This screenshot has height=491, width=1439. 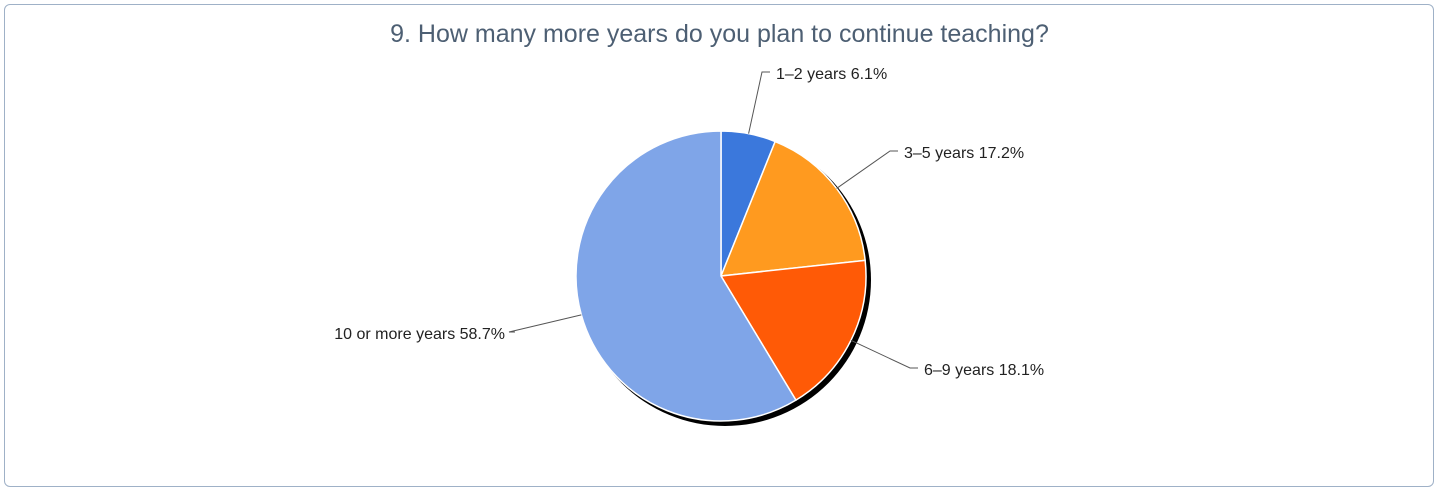 What do you see at coordinates (984, 370) in the screenshot?
I see `slice-label-6-9-years: 6–9 years 18.1%` at bounding box center [984, 370].